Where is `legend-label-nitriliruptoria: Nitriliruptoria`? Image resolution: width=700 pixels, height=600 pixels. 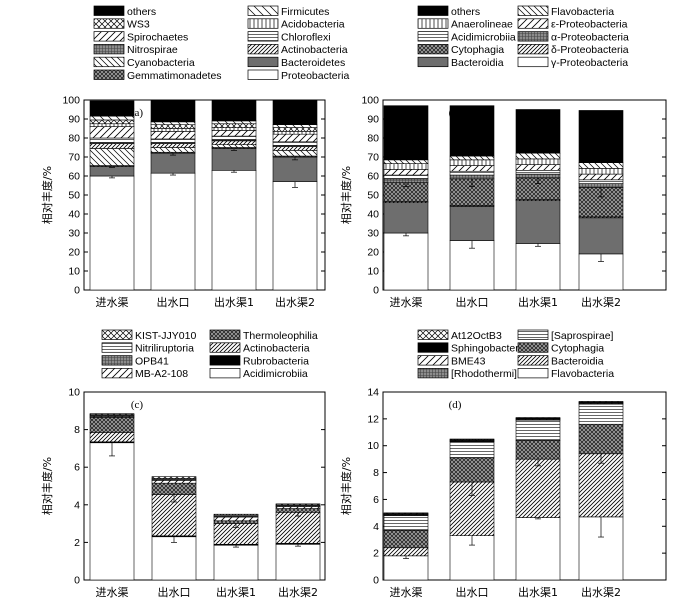
legend-label-nitriliruptoria: Nitriliruptoria is located at coordinates (164, 349).